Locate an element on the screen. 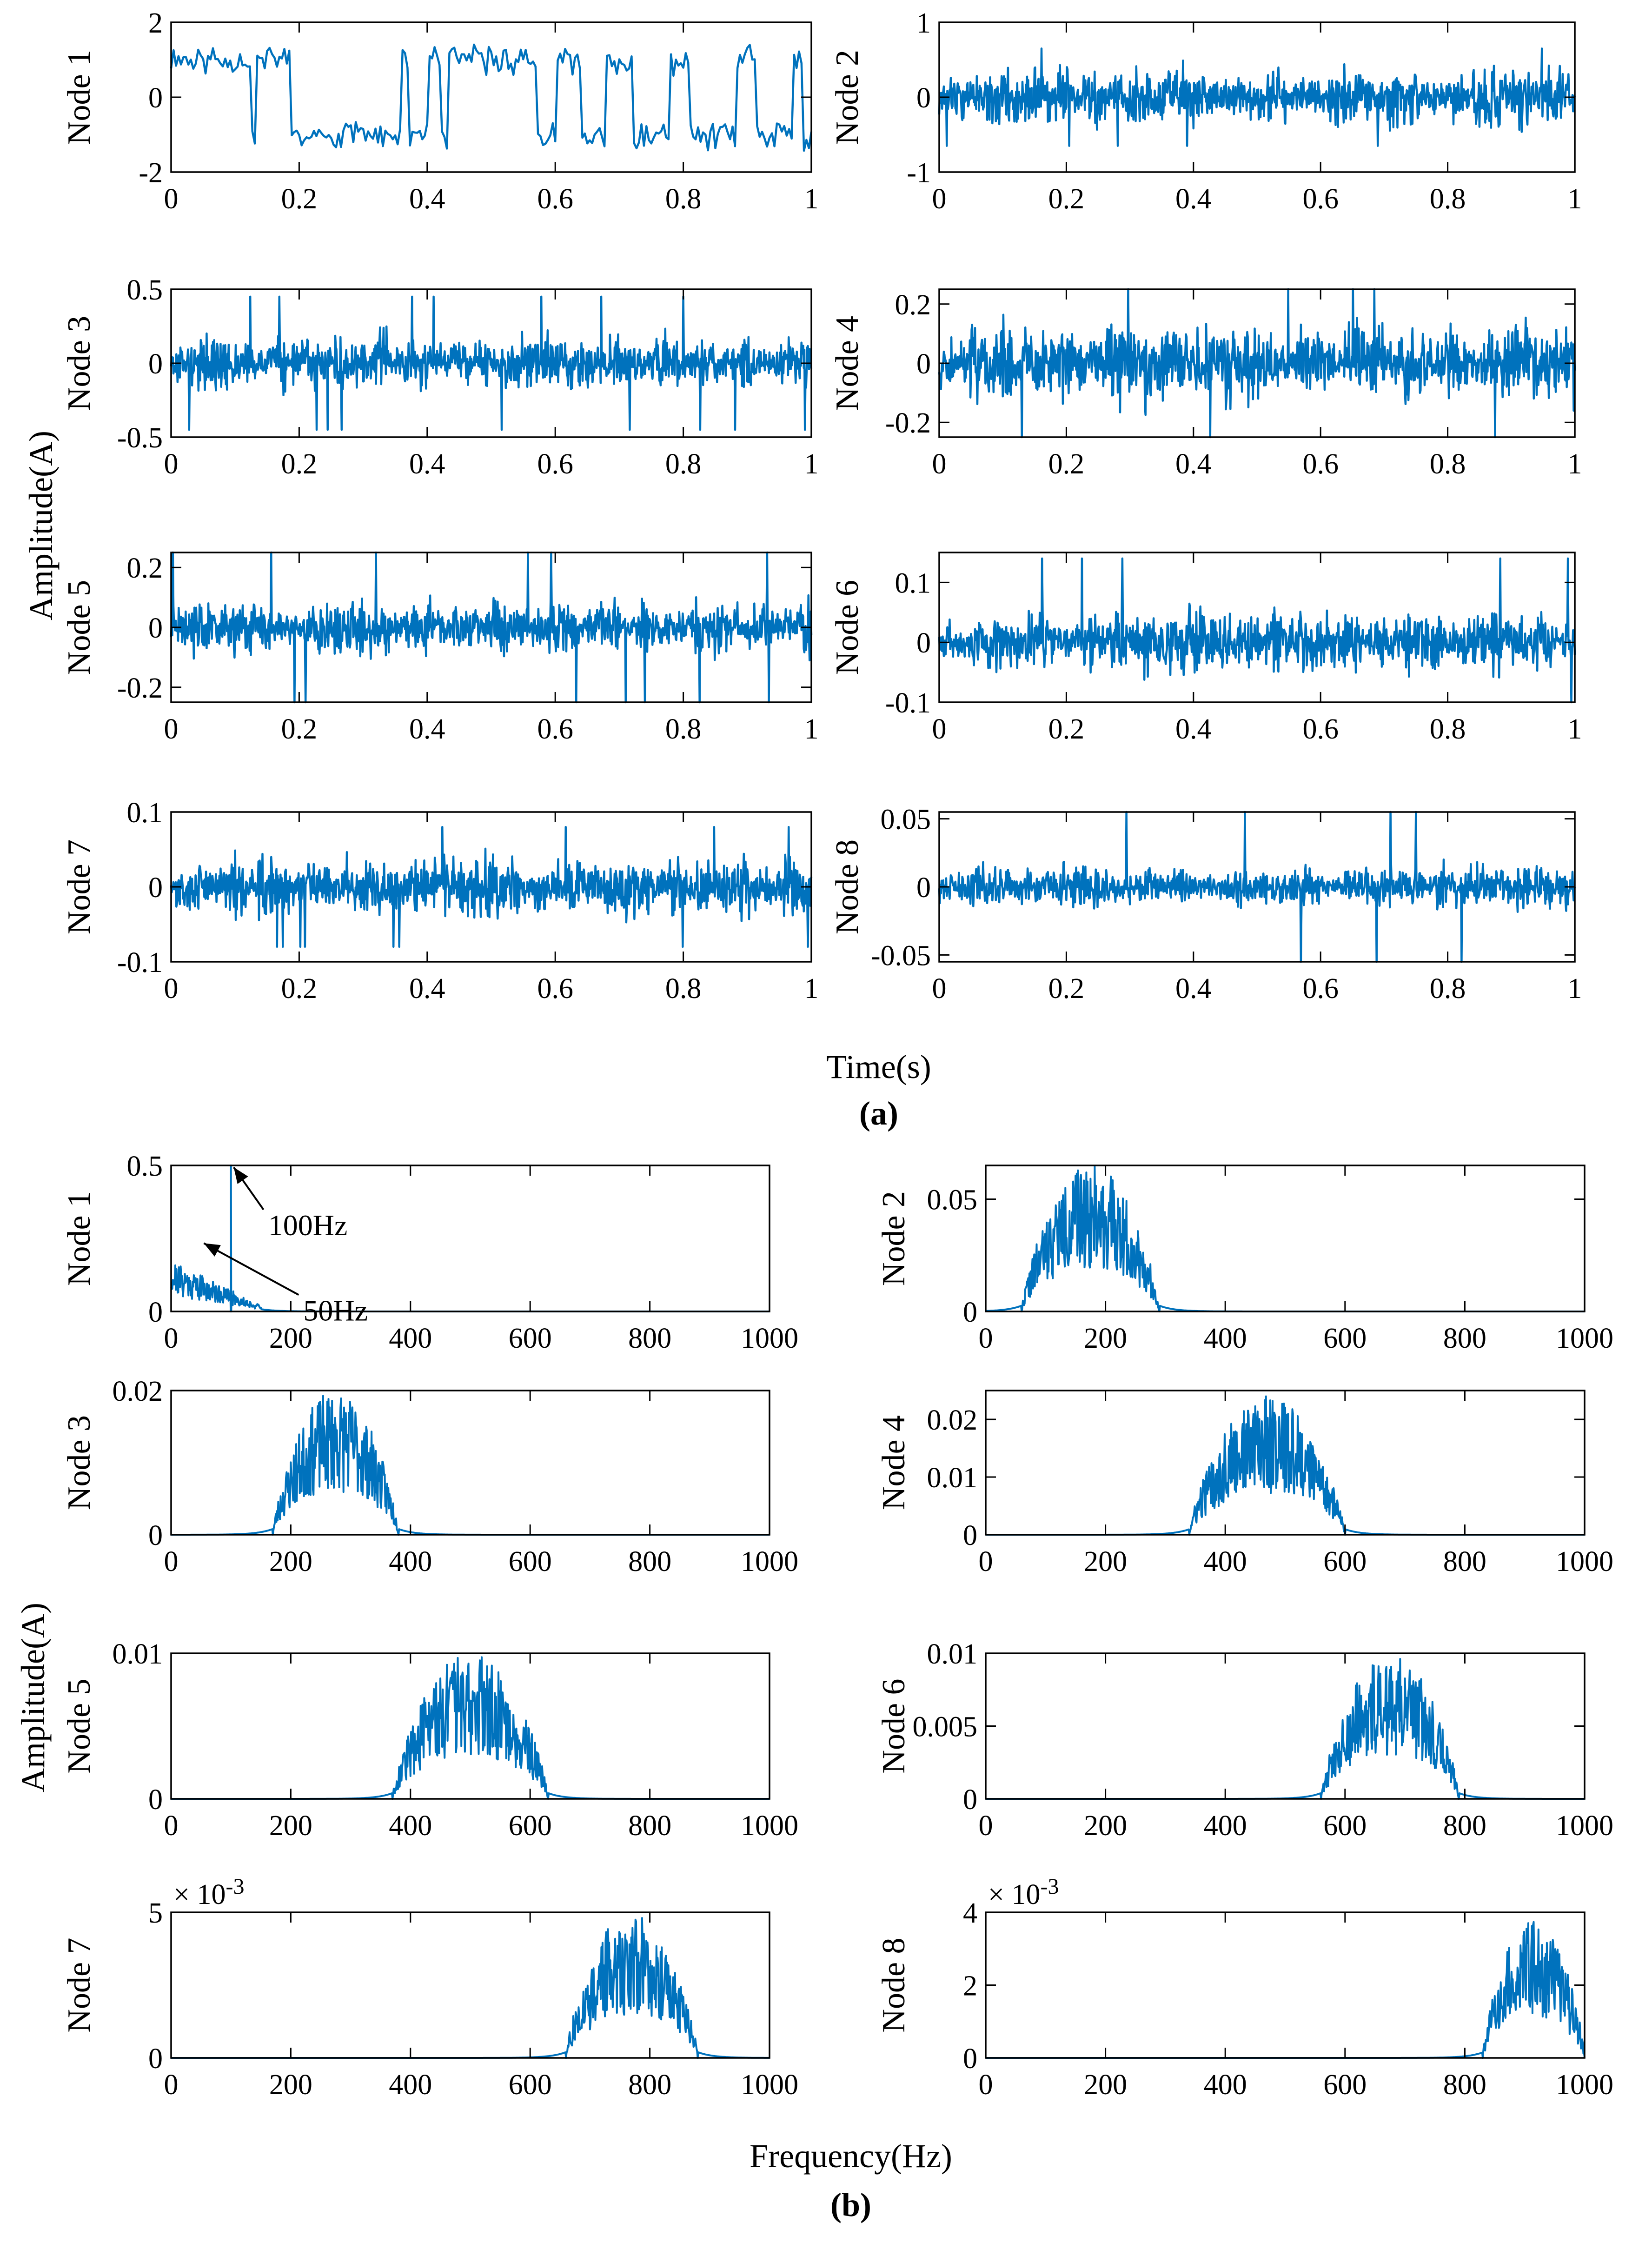 This screenshot has width=1652, height=2243. time-xlabel: Time(s) is located at coordinates (878, 1067).